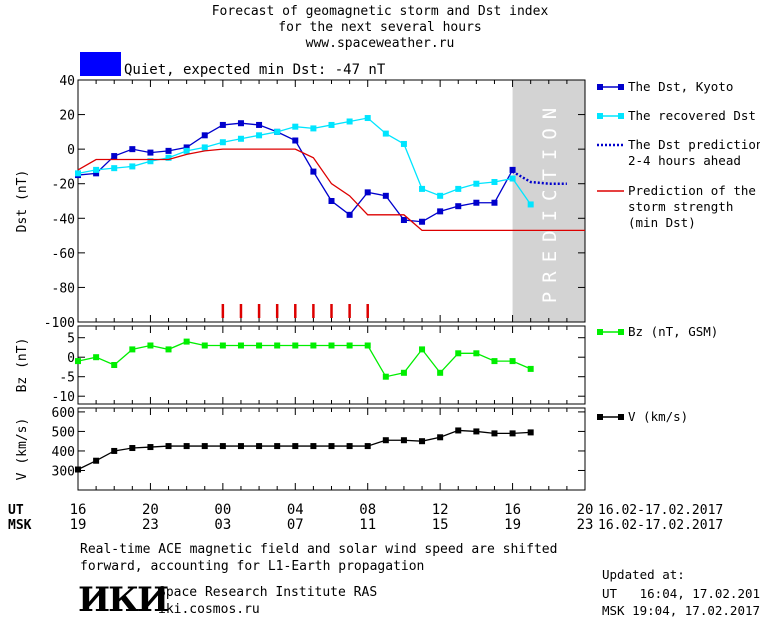  Describe the element at coordinates (681, 593) in the screenshot. I see `updated-ut: UT 16:04, 17.02.2017` at that location.